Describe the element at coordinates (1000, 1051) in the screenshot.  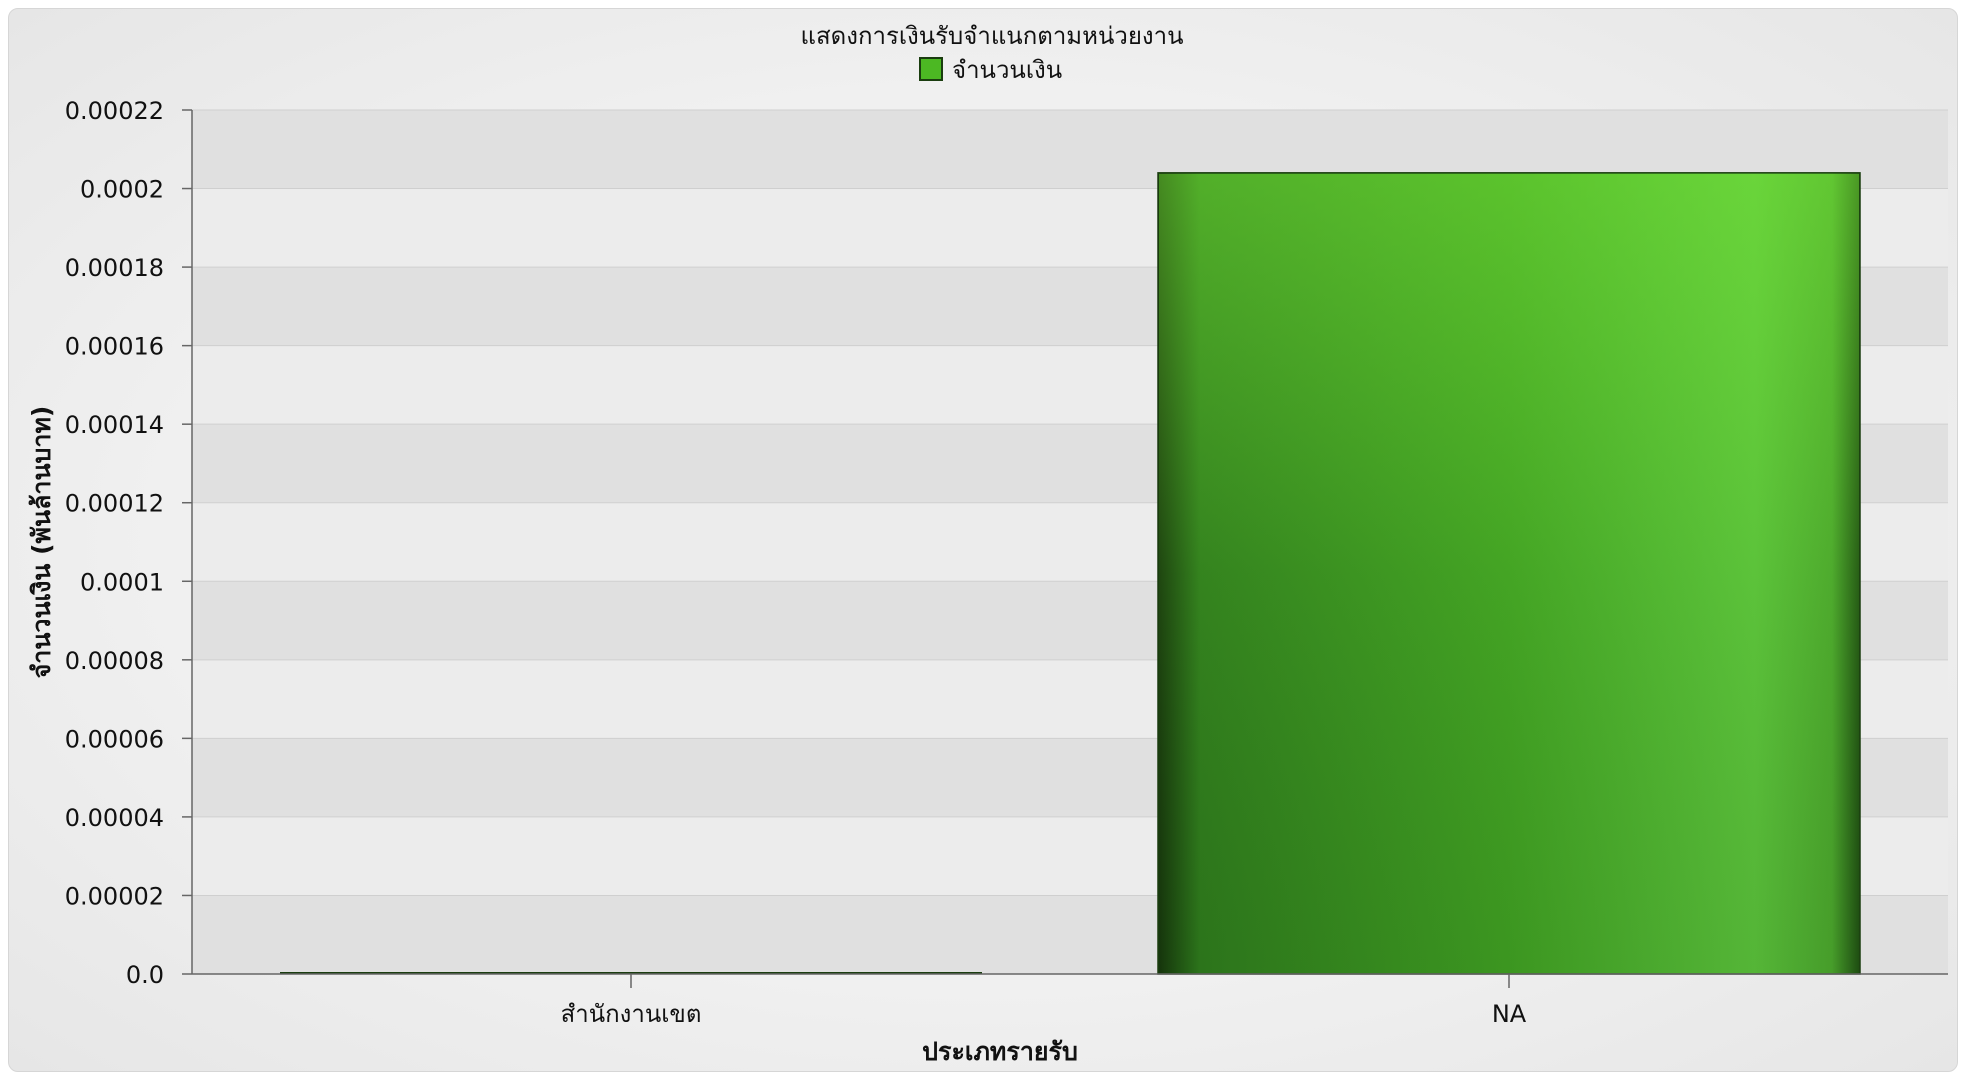
I see `x-axis-title: ประเภทรายรับ` at that location.